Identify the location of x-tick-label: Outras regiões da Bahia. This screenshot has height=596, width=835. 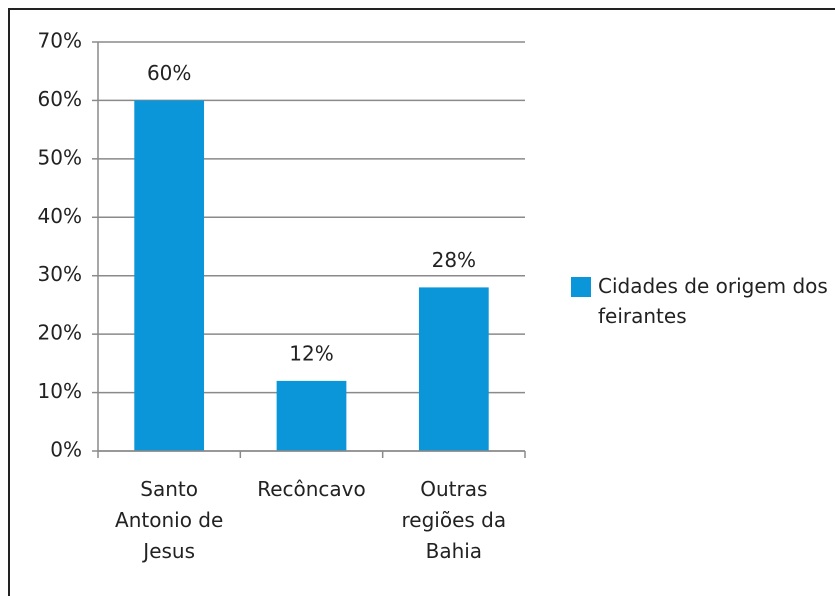
(454, 520).